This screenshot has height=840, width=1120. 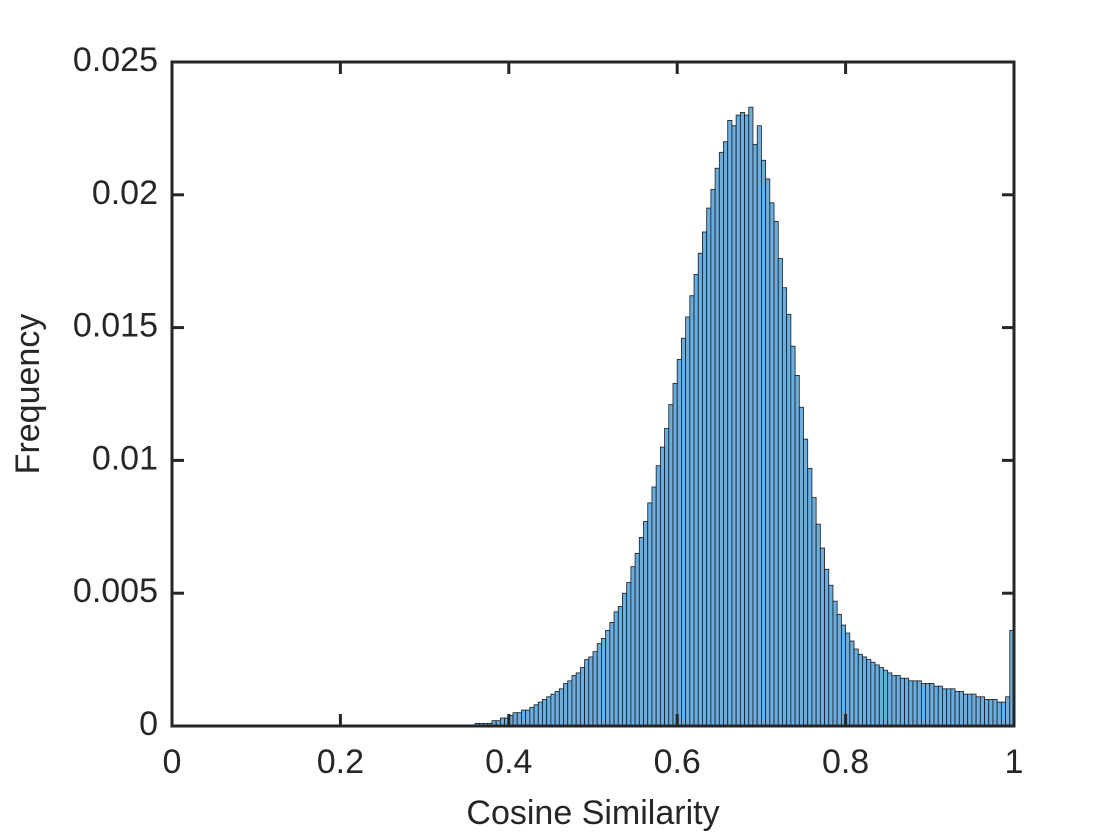 What do you see at coordinates (125, 458) in the screenshot?
I see `y-tick-label: 0.01` at bounding box center [125, 458].